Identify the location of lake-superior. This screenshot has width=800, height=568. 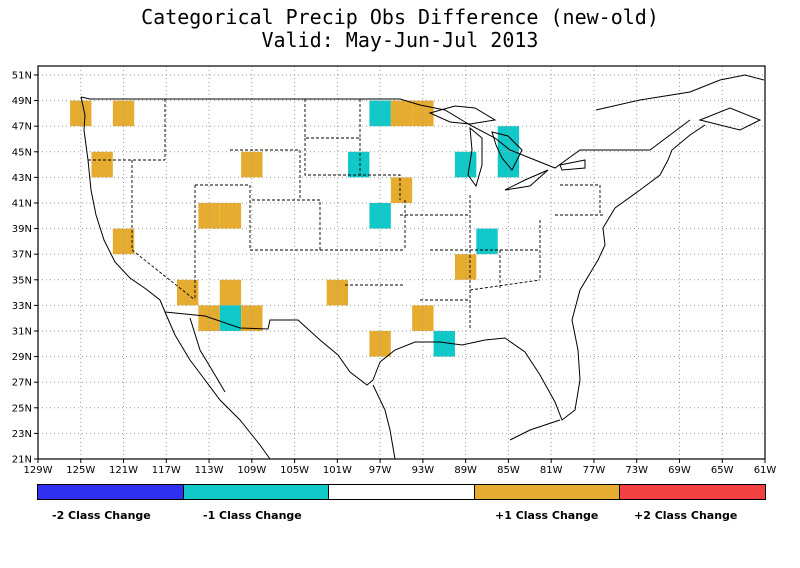
(462, 115).